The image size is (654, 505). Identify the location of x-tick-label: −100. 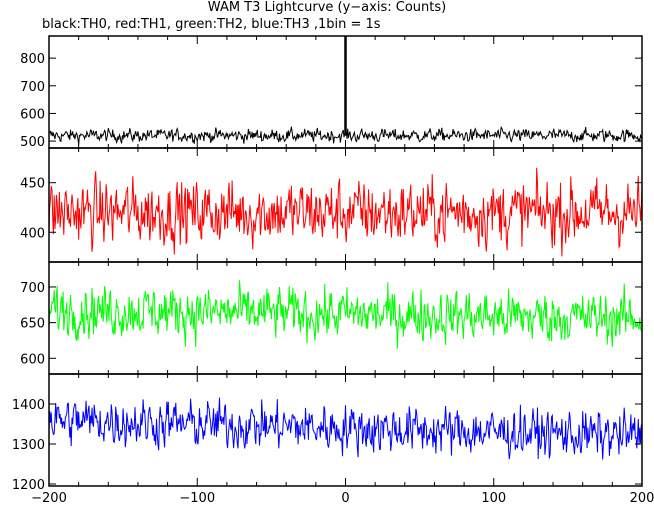
(197, 498).